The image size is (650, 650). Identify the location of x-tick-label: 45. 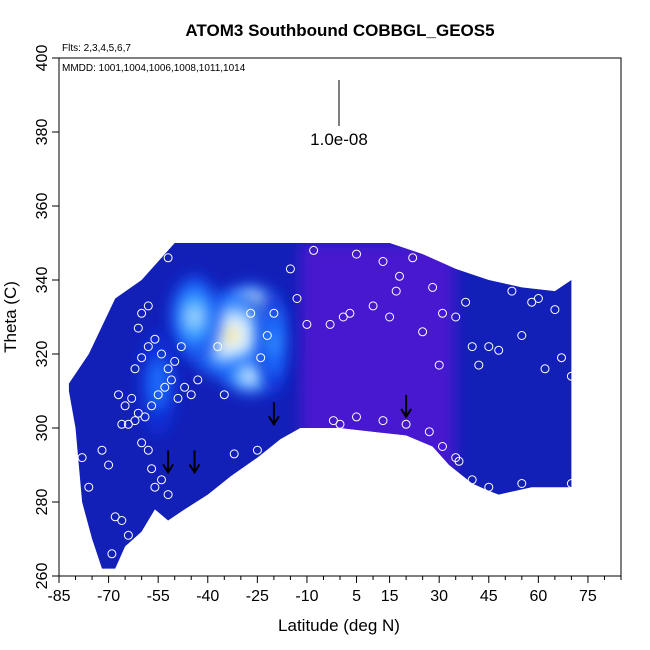
(489, 596).